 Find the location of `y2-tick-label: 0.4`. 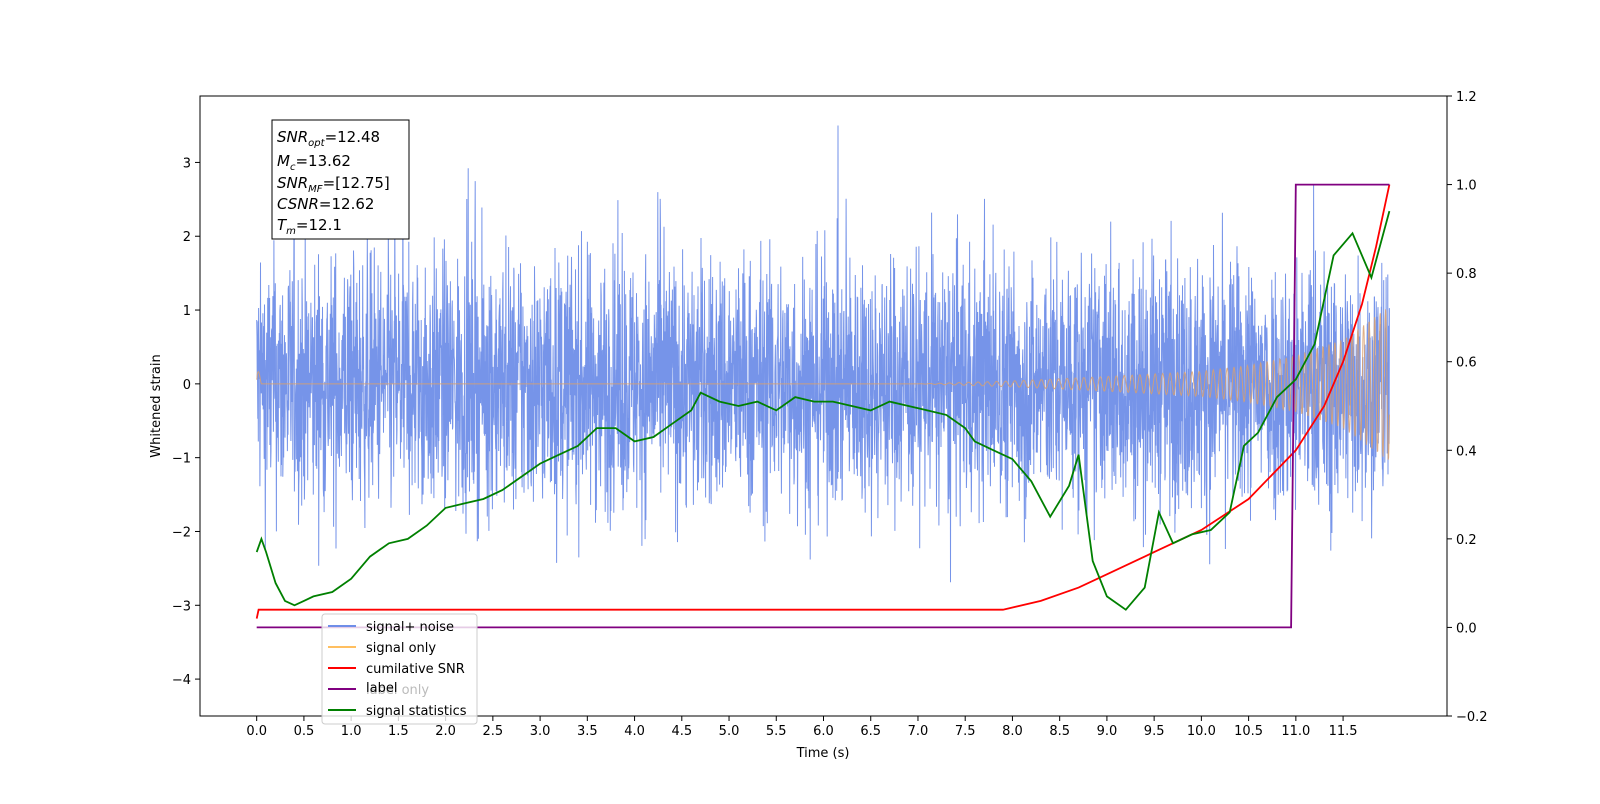

y2-tick-label: 0.4 is located at coordinates (1466, 451).